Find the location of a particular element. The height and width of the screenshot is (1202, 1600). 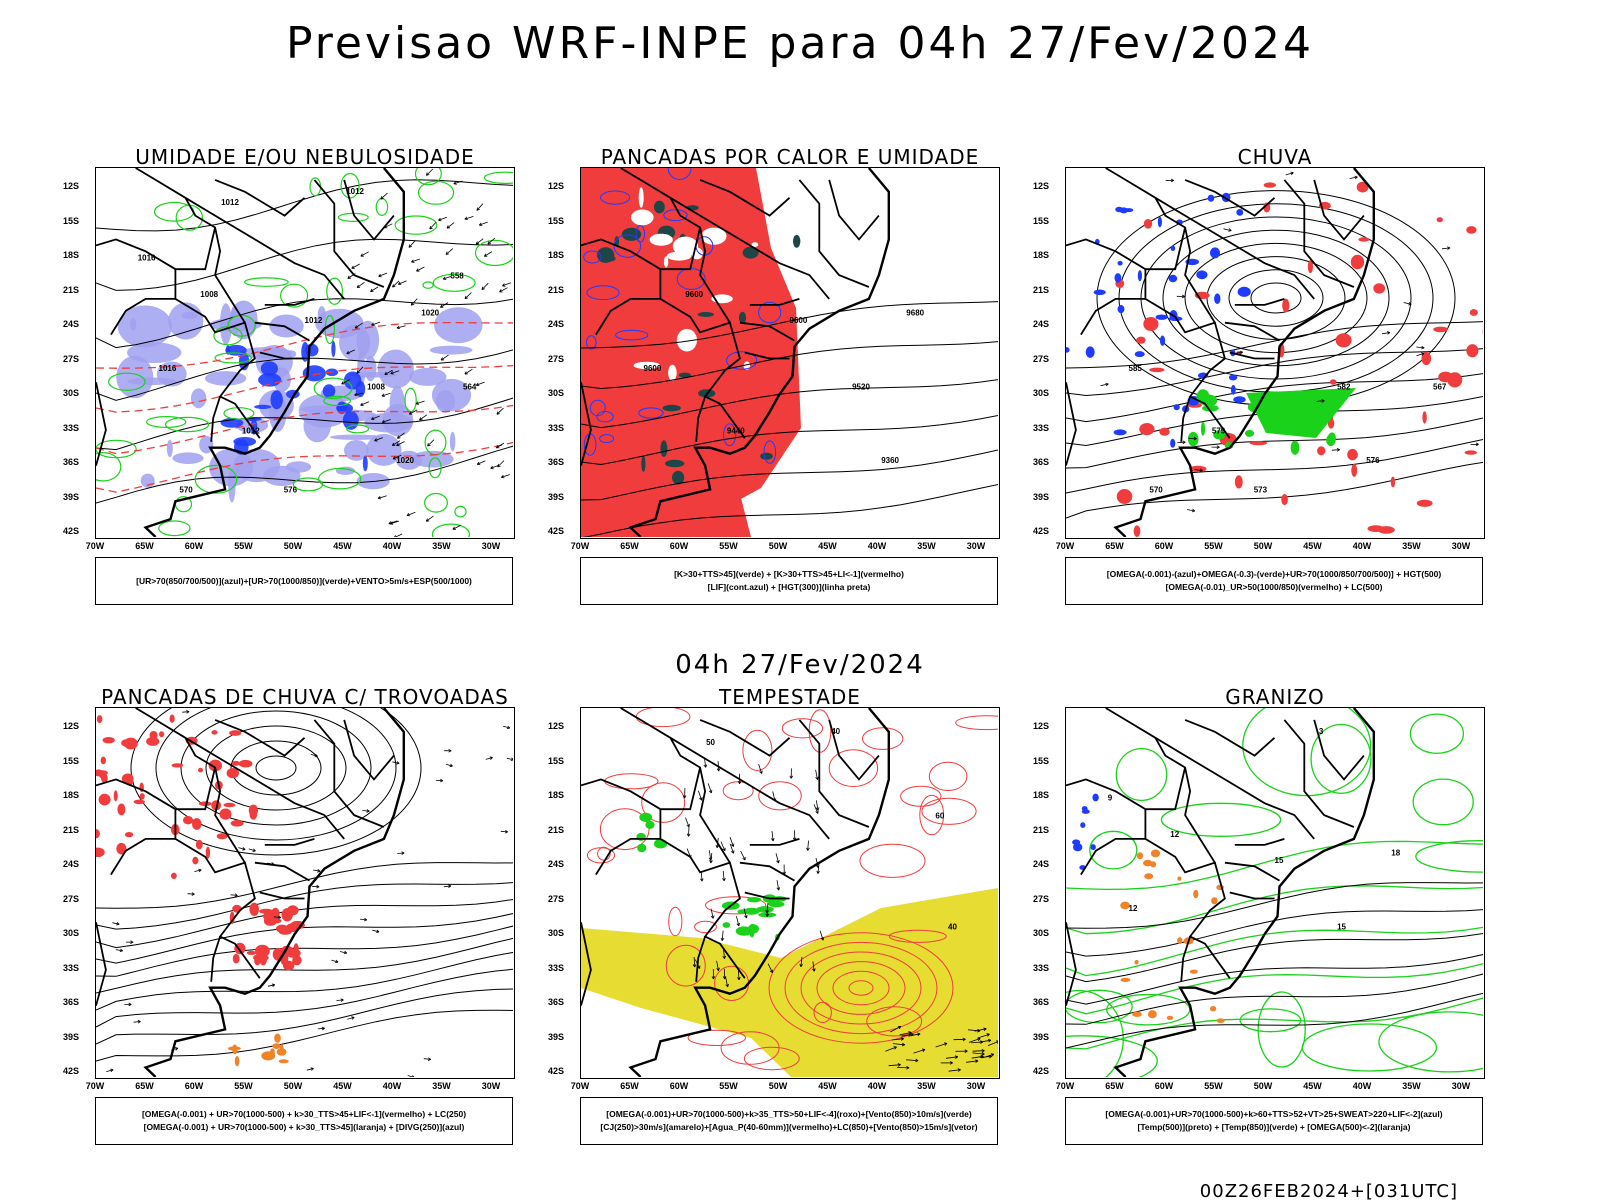

contour-label: 15 is located at coordinates (1279, 860).